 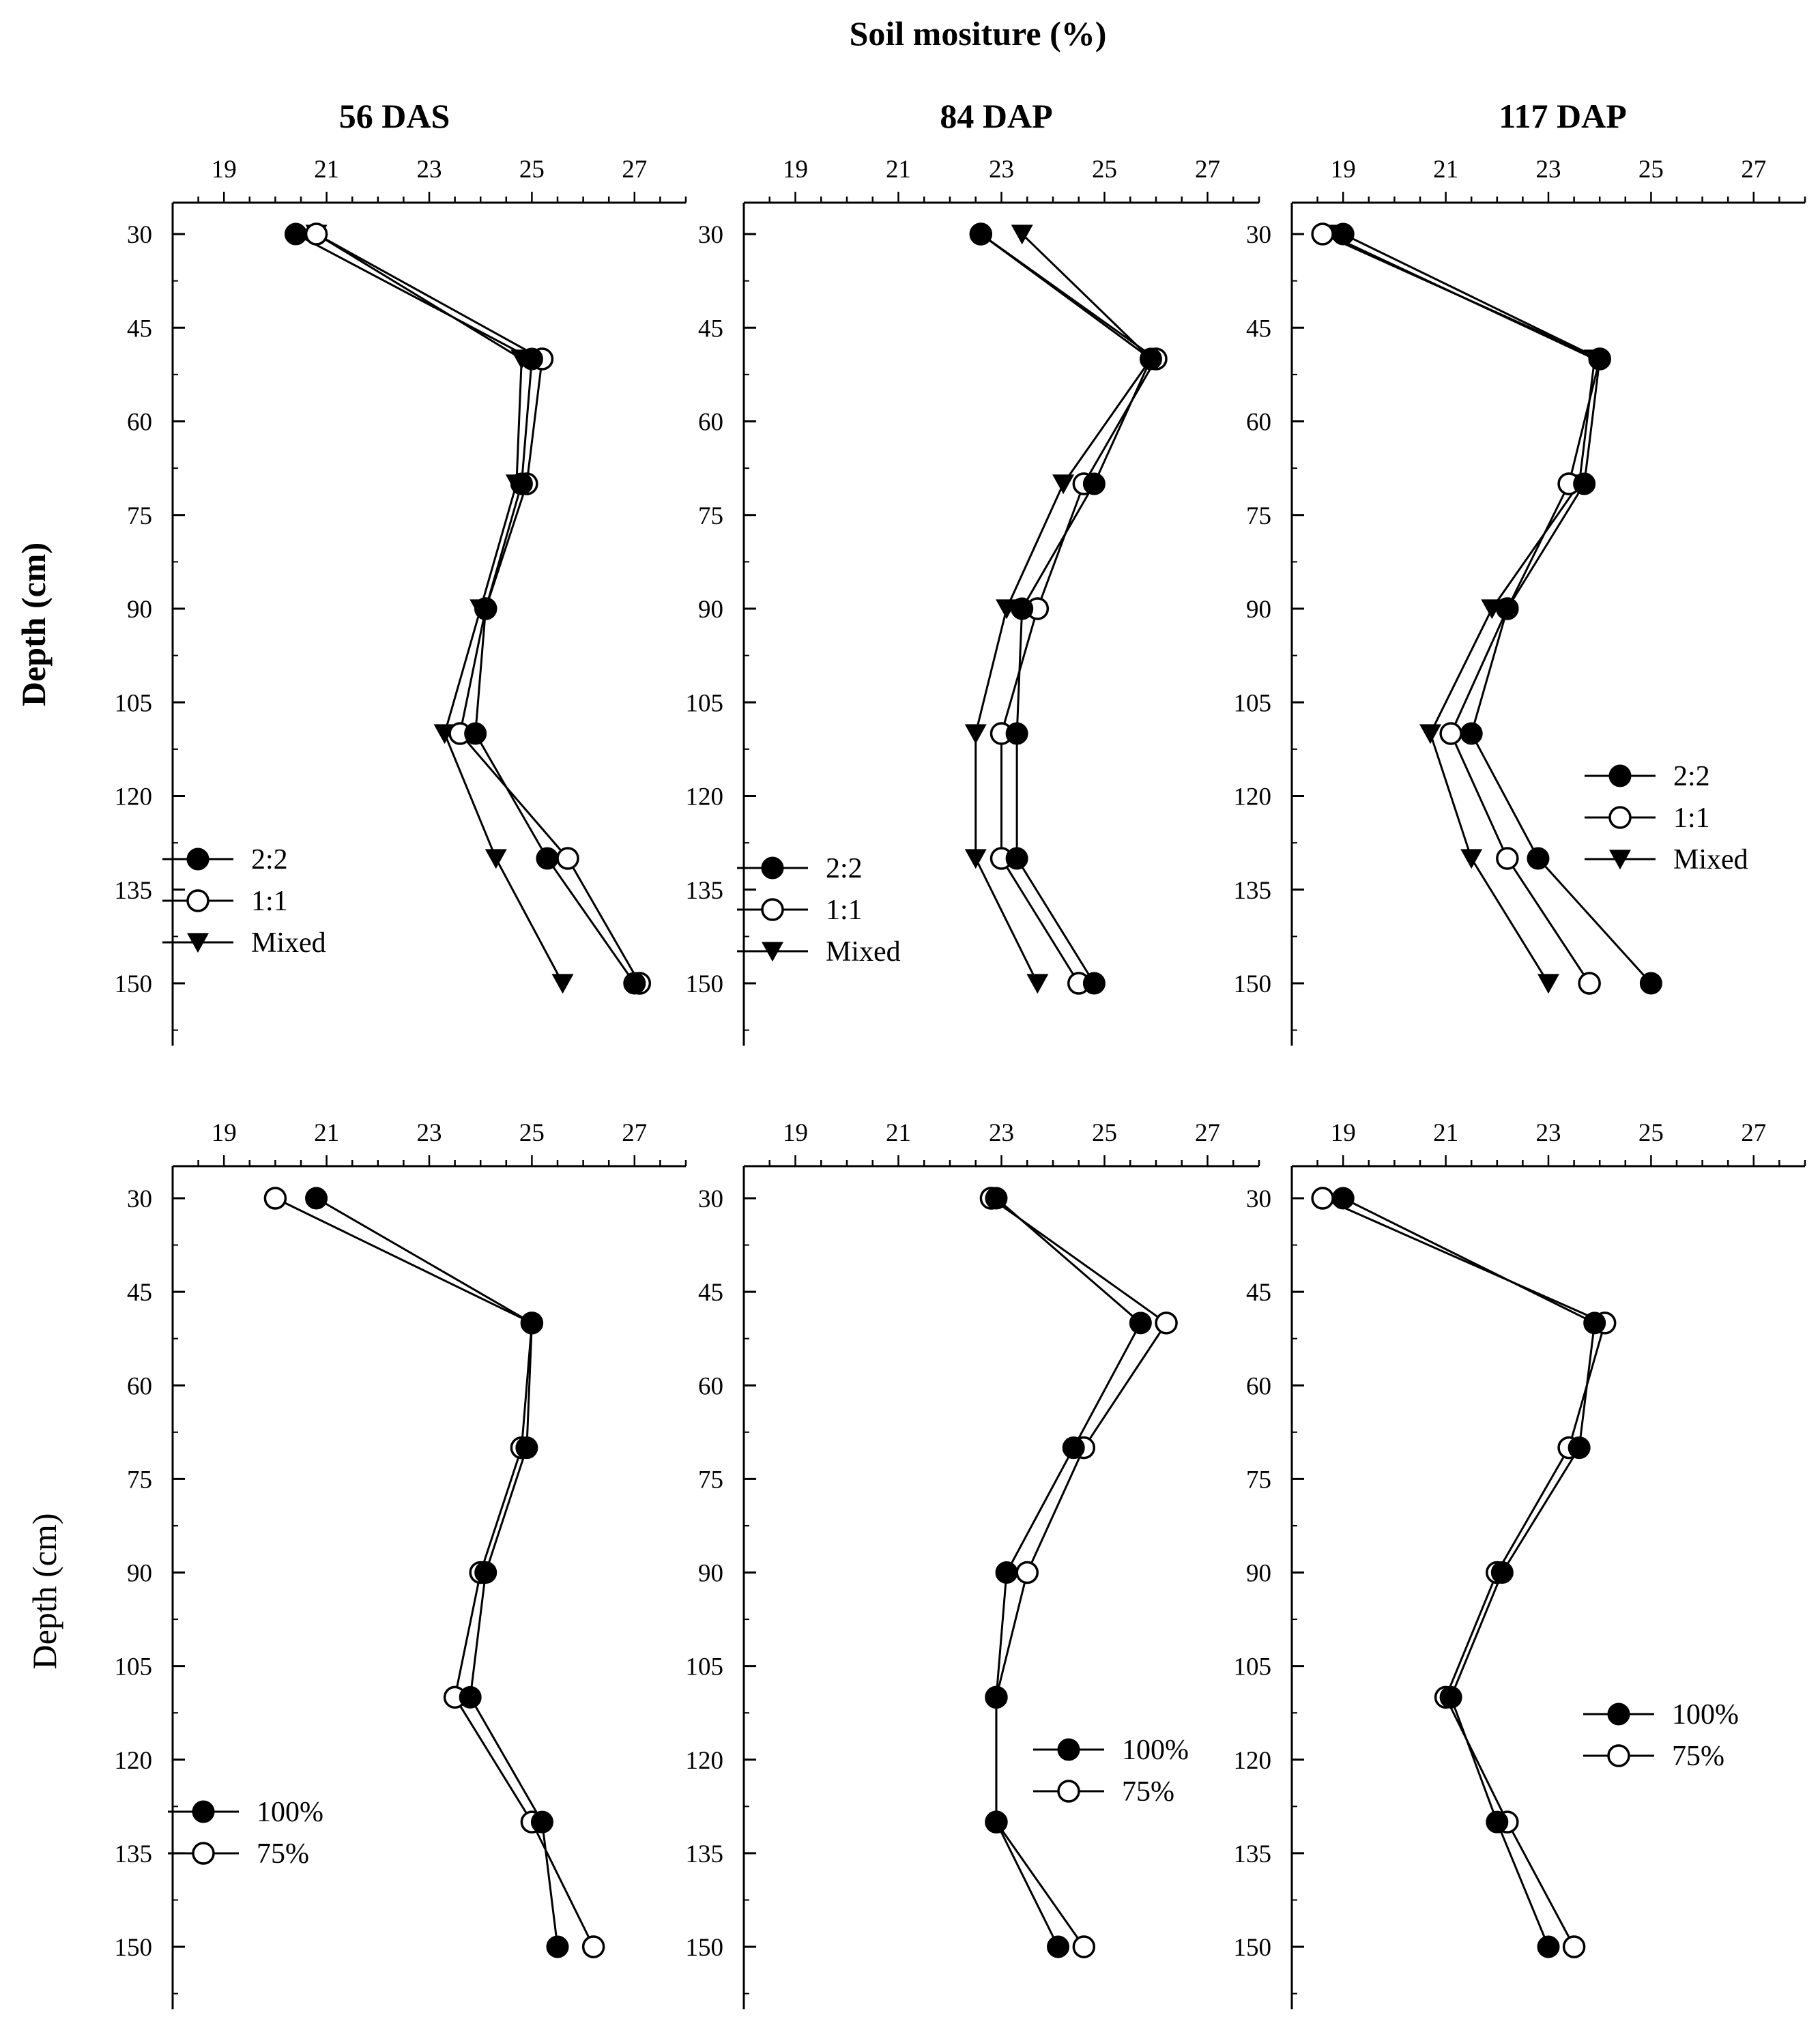 I want to click on y-tick-label: 135, so click(x=1253, y=891).